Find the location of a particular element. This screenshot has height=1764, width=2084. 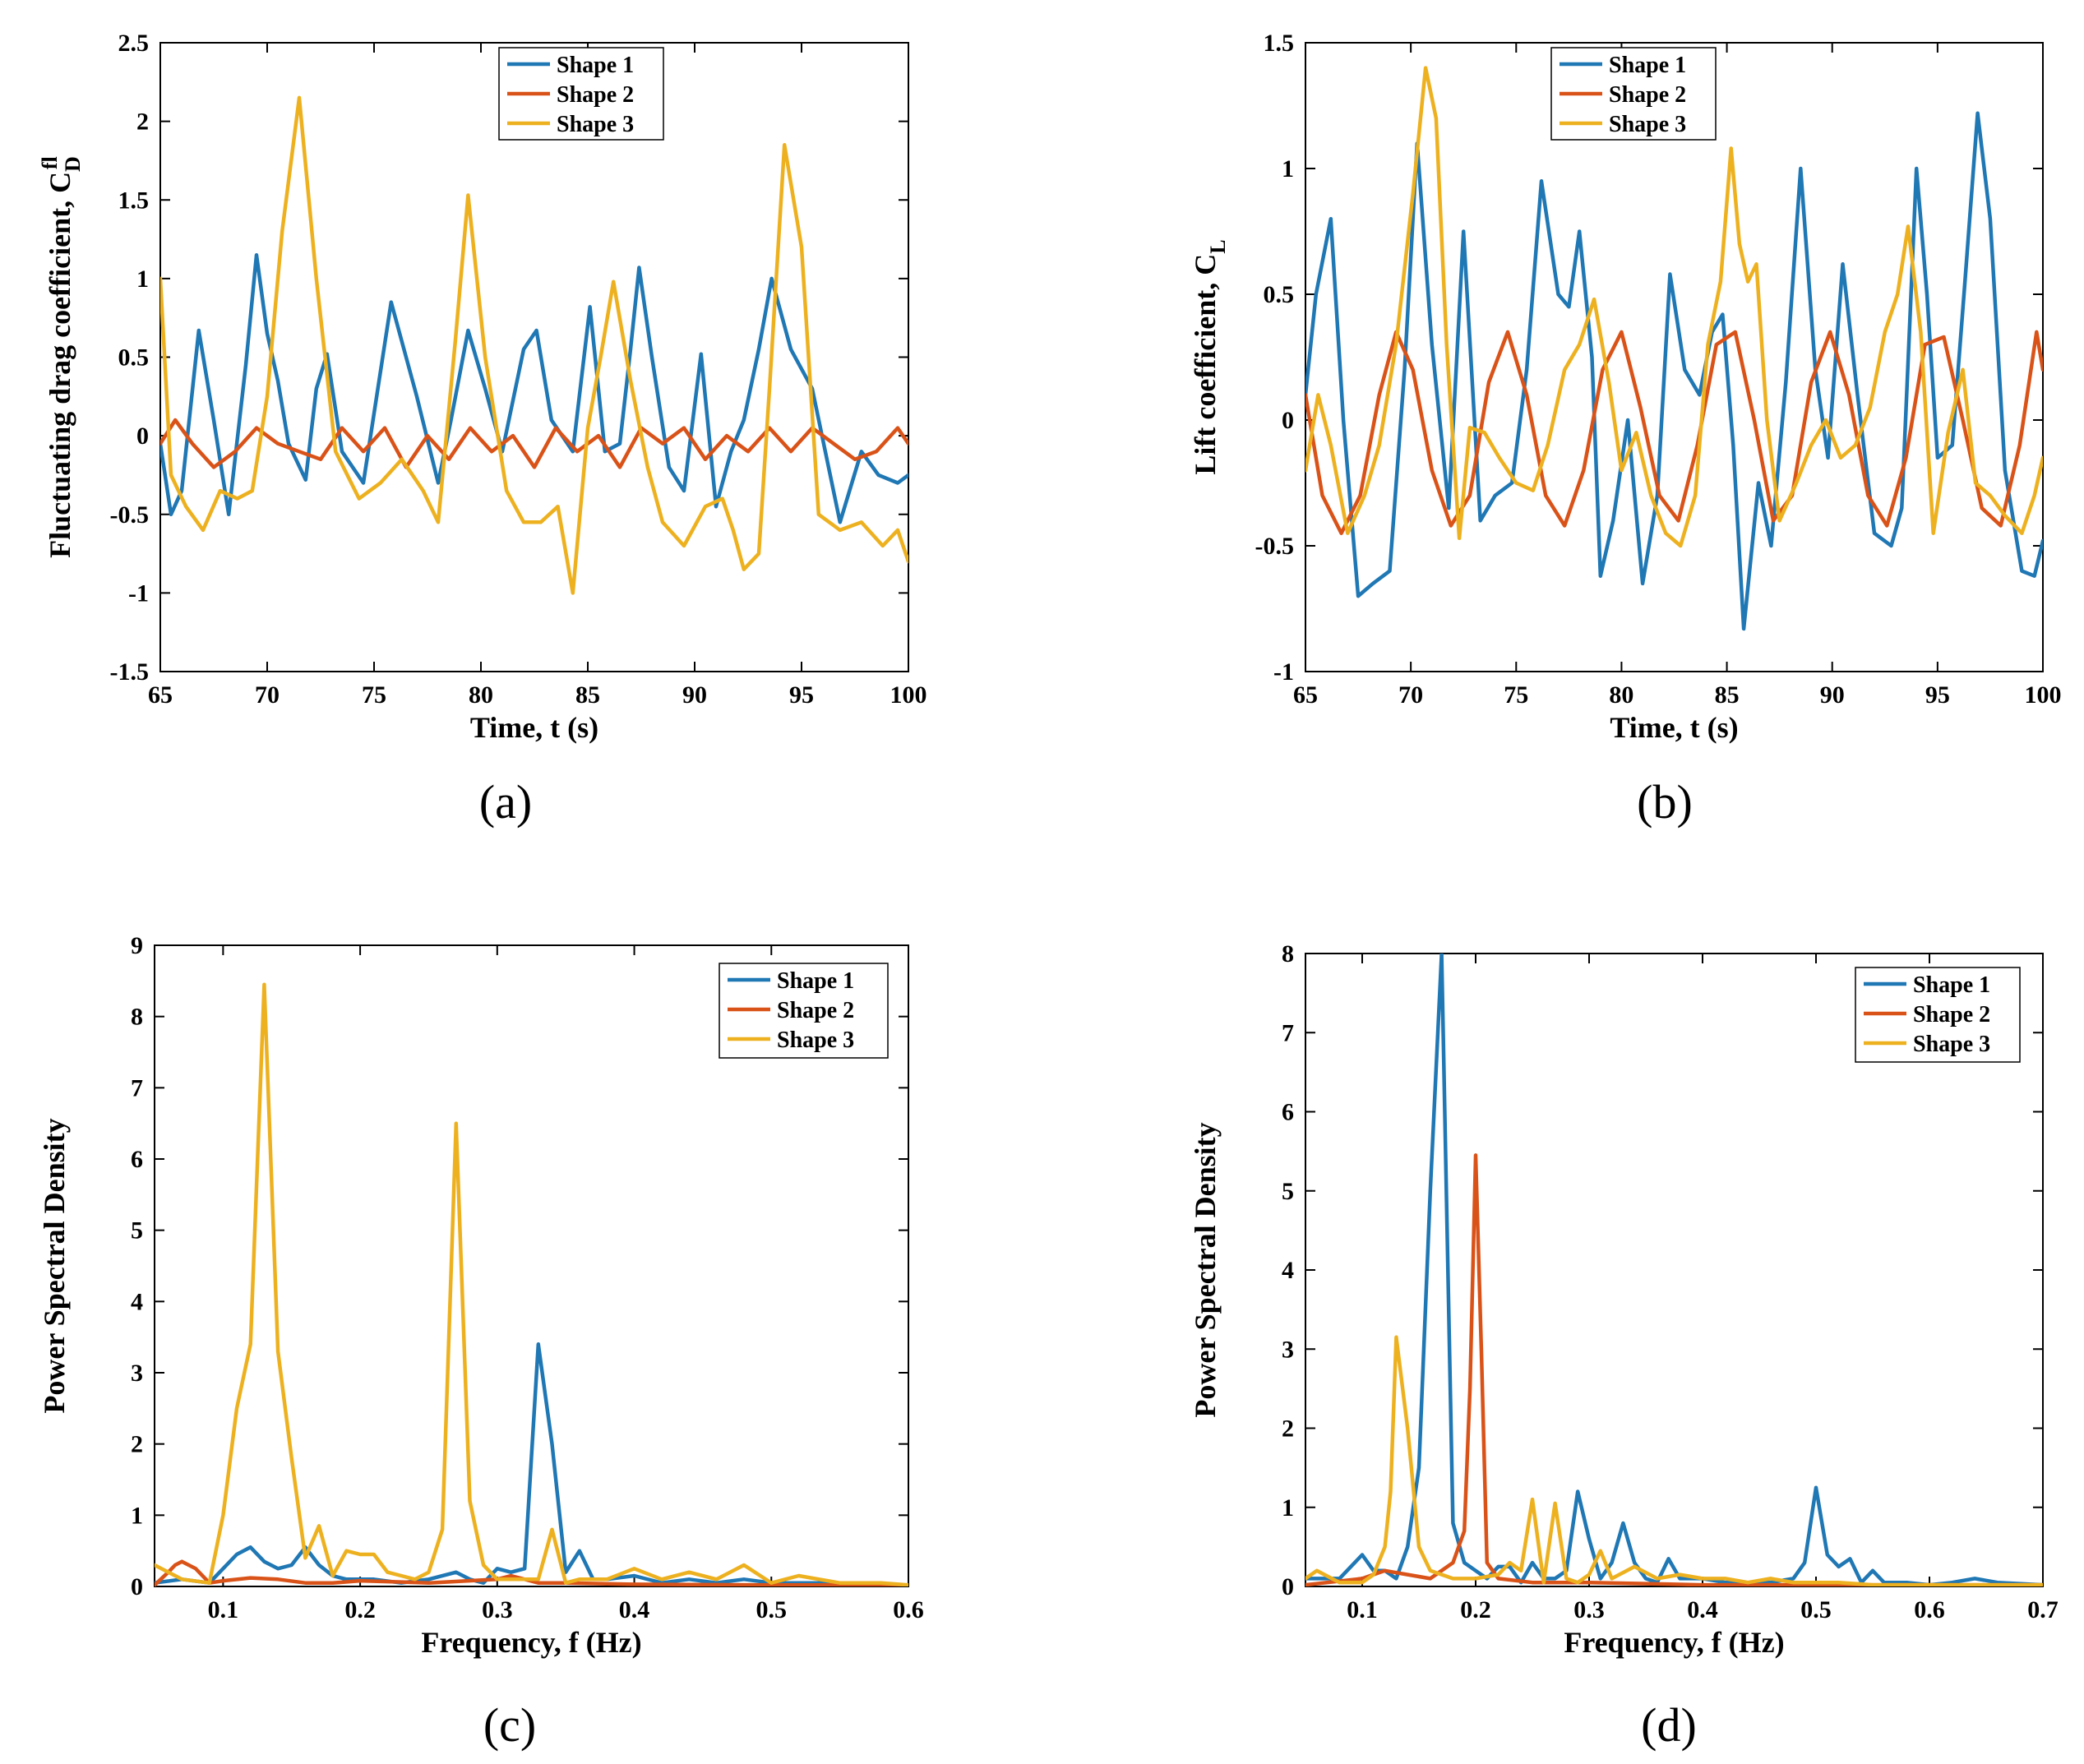

y-tick-label-c: 3 is located at coordinates (137, 1374).